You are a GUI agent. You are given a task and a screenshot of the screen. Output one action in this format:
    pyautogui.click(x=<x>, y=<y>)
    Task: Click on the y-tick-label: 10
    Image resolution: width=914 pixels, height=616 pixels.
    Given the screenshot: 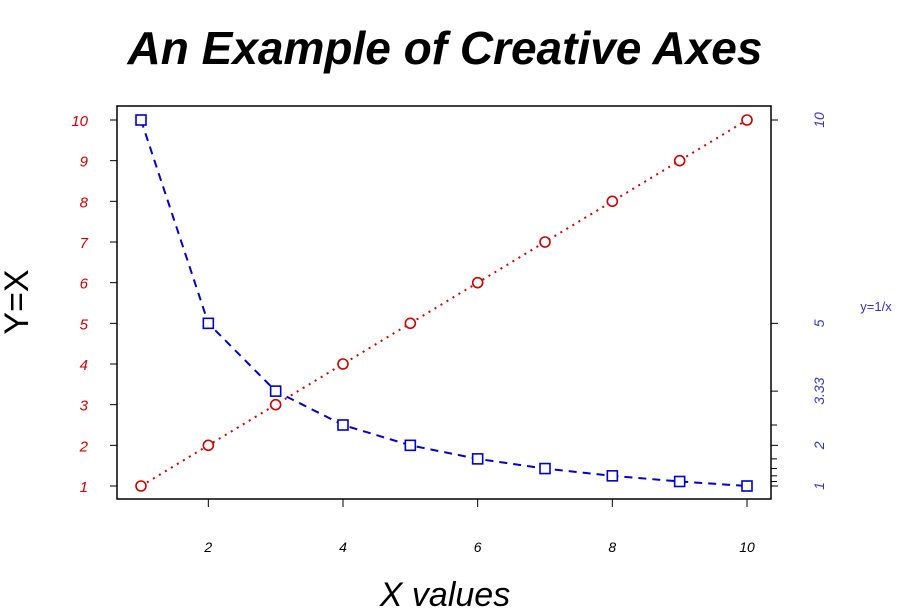 What is the action you would take?
    pyautogui.click(x=79, y=121)
    